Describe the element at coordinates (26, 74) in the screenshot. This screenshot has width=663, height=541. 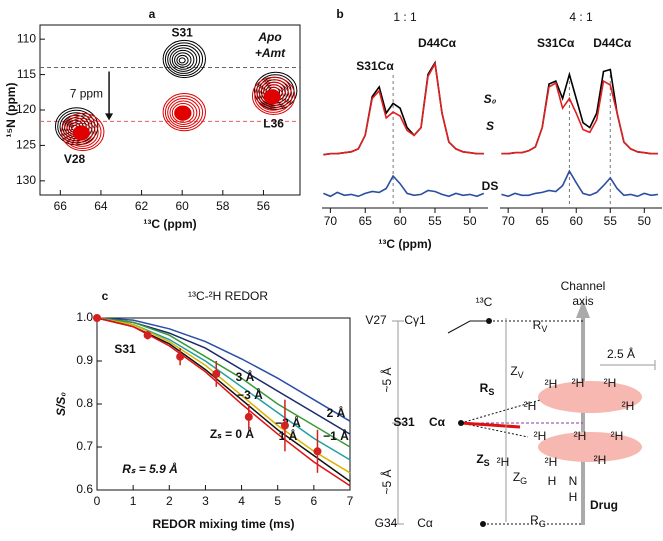
I see `y-tick-label: 115` at that location.